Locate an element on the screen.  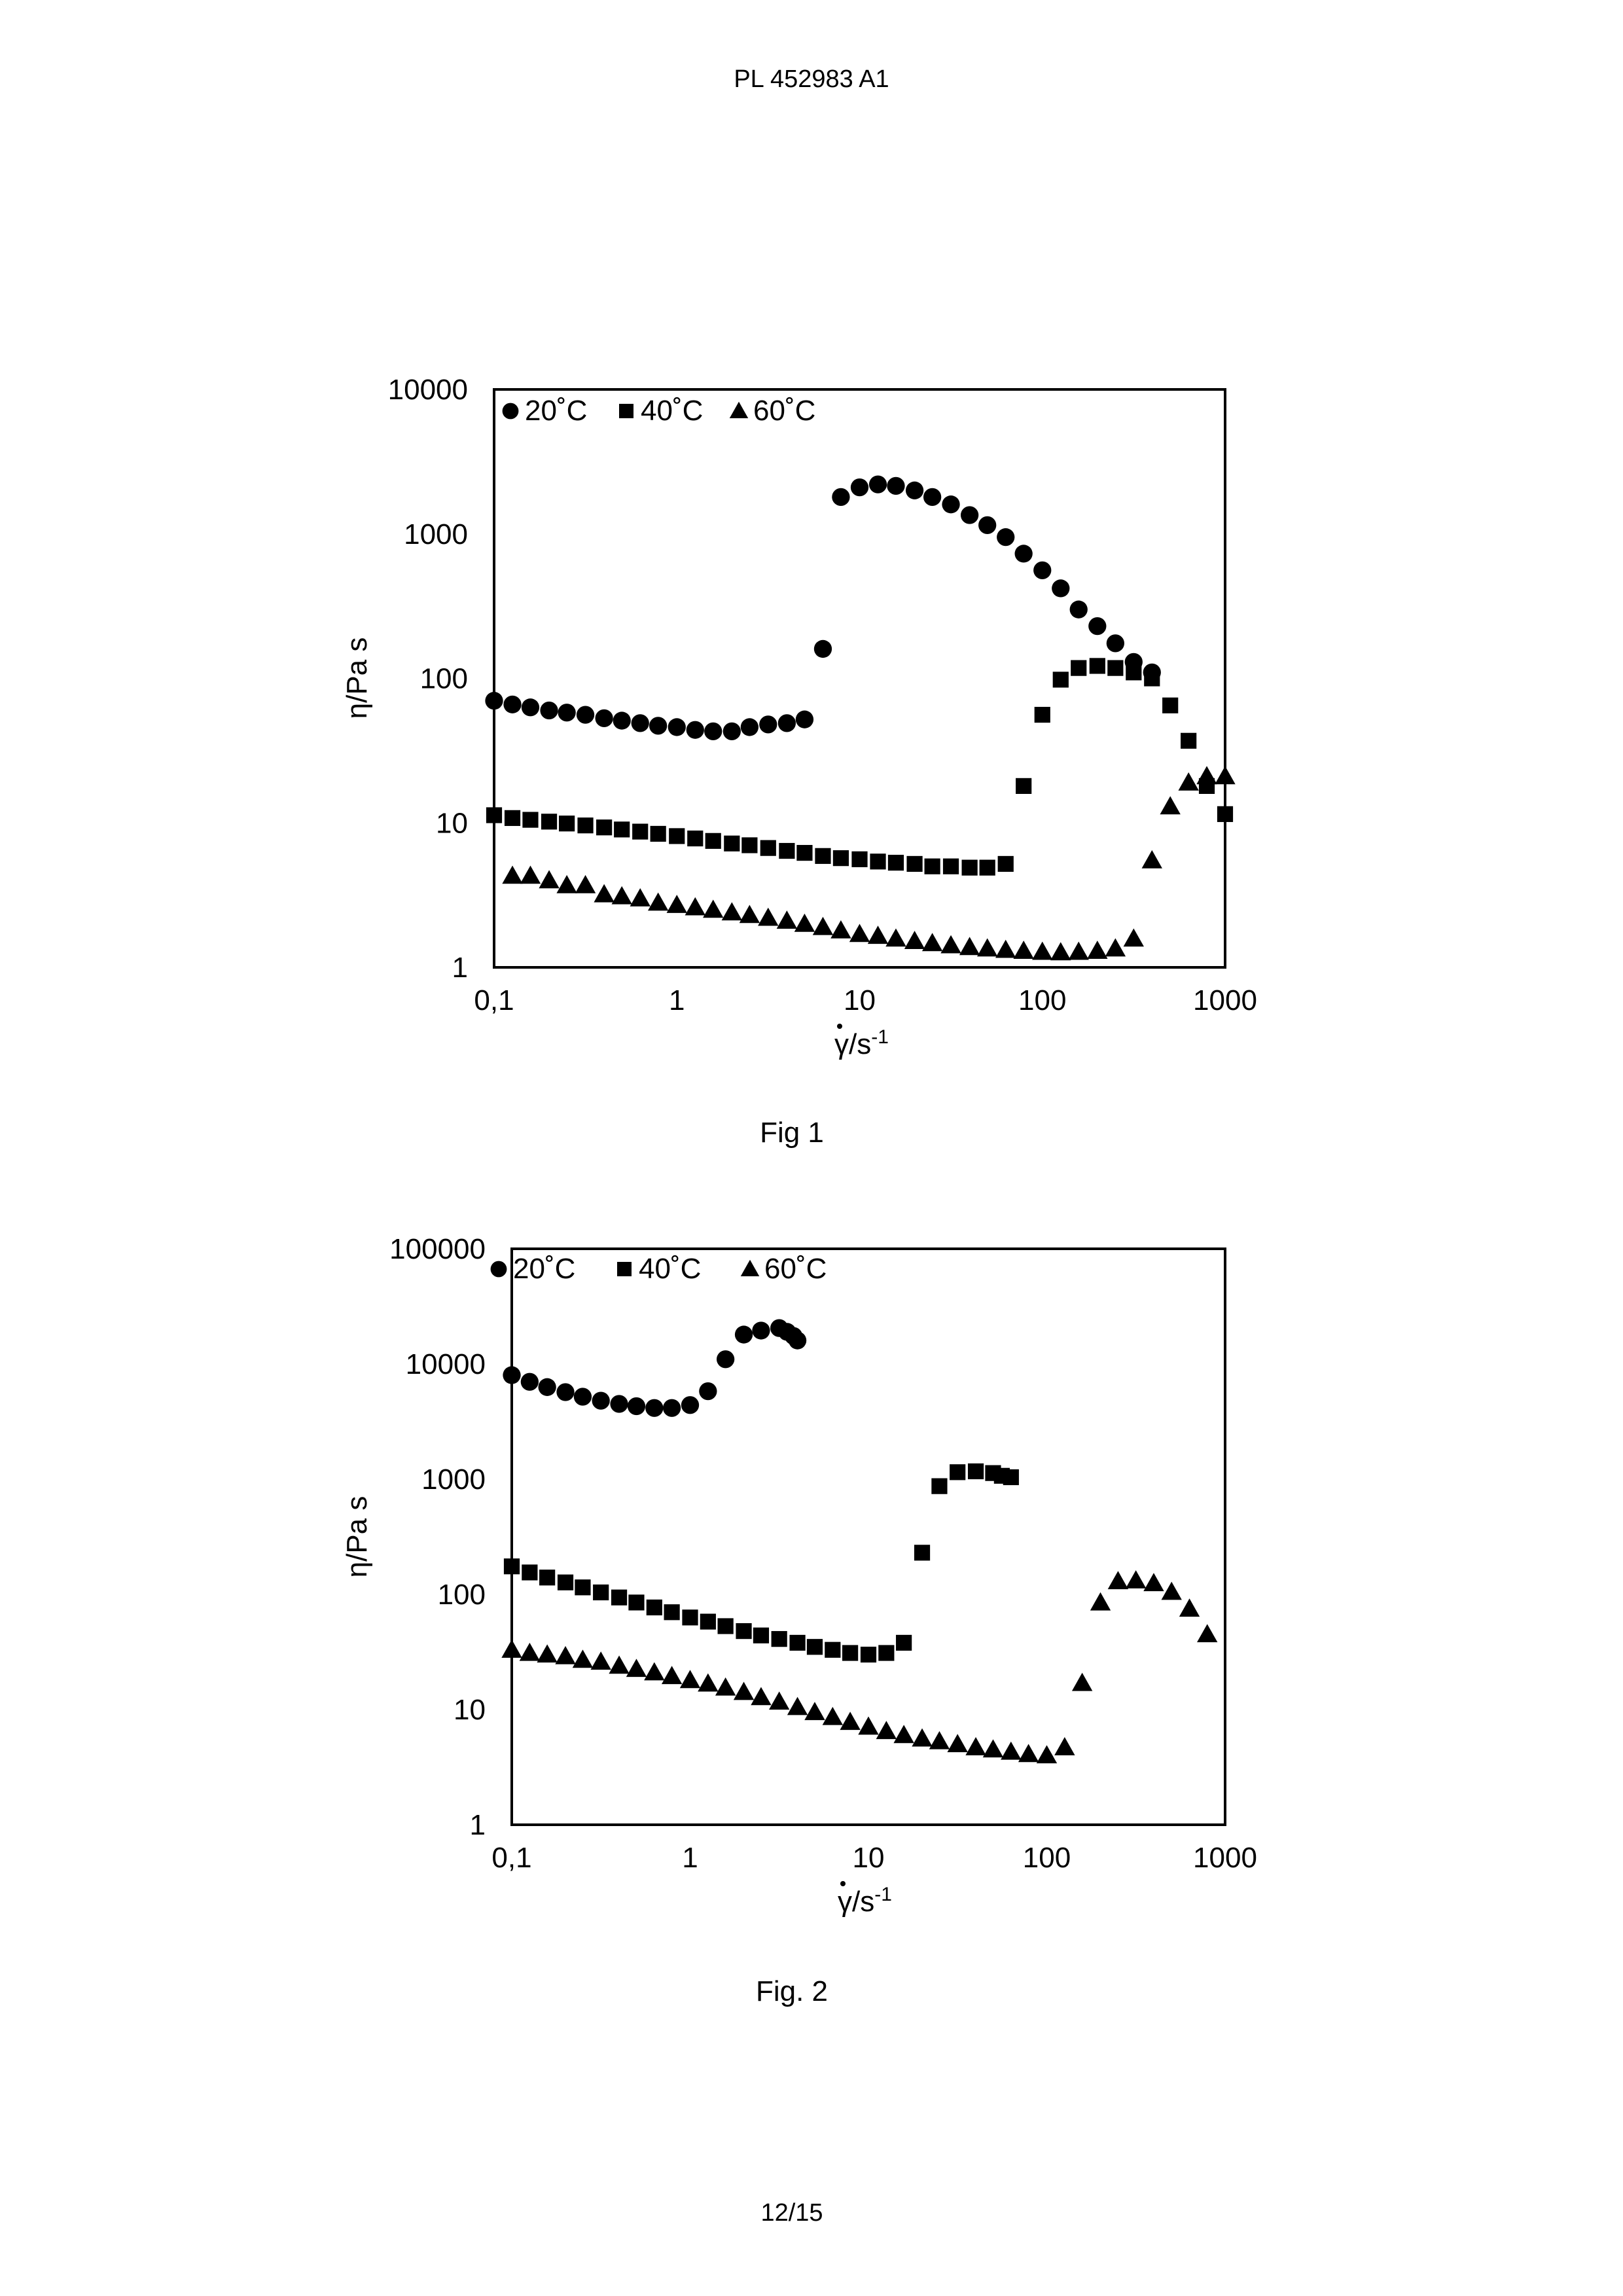
y-tick-label: 1 is located at coordinates (460, 968).